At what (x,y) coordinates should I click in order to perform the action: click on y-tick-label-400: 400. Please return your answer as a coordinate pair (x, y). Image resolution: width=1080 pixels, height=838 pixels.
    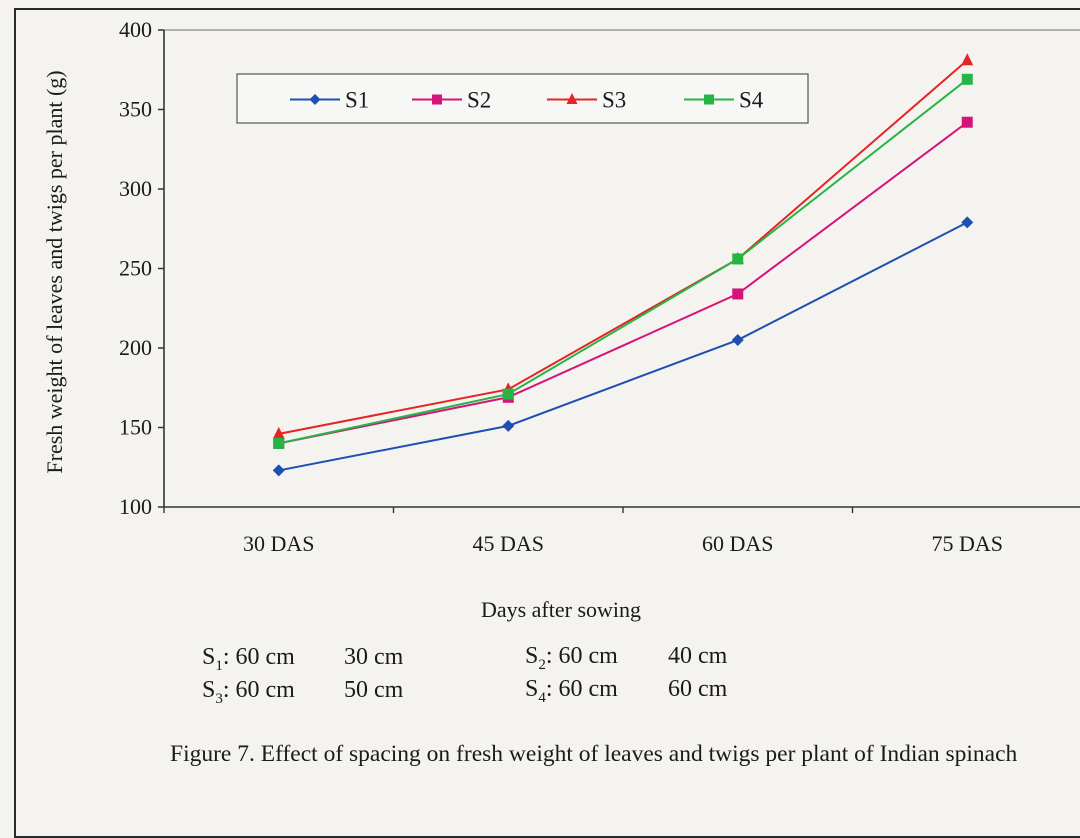
    Looking at the image, I should click on (135, 29).